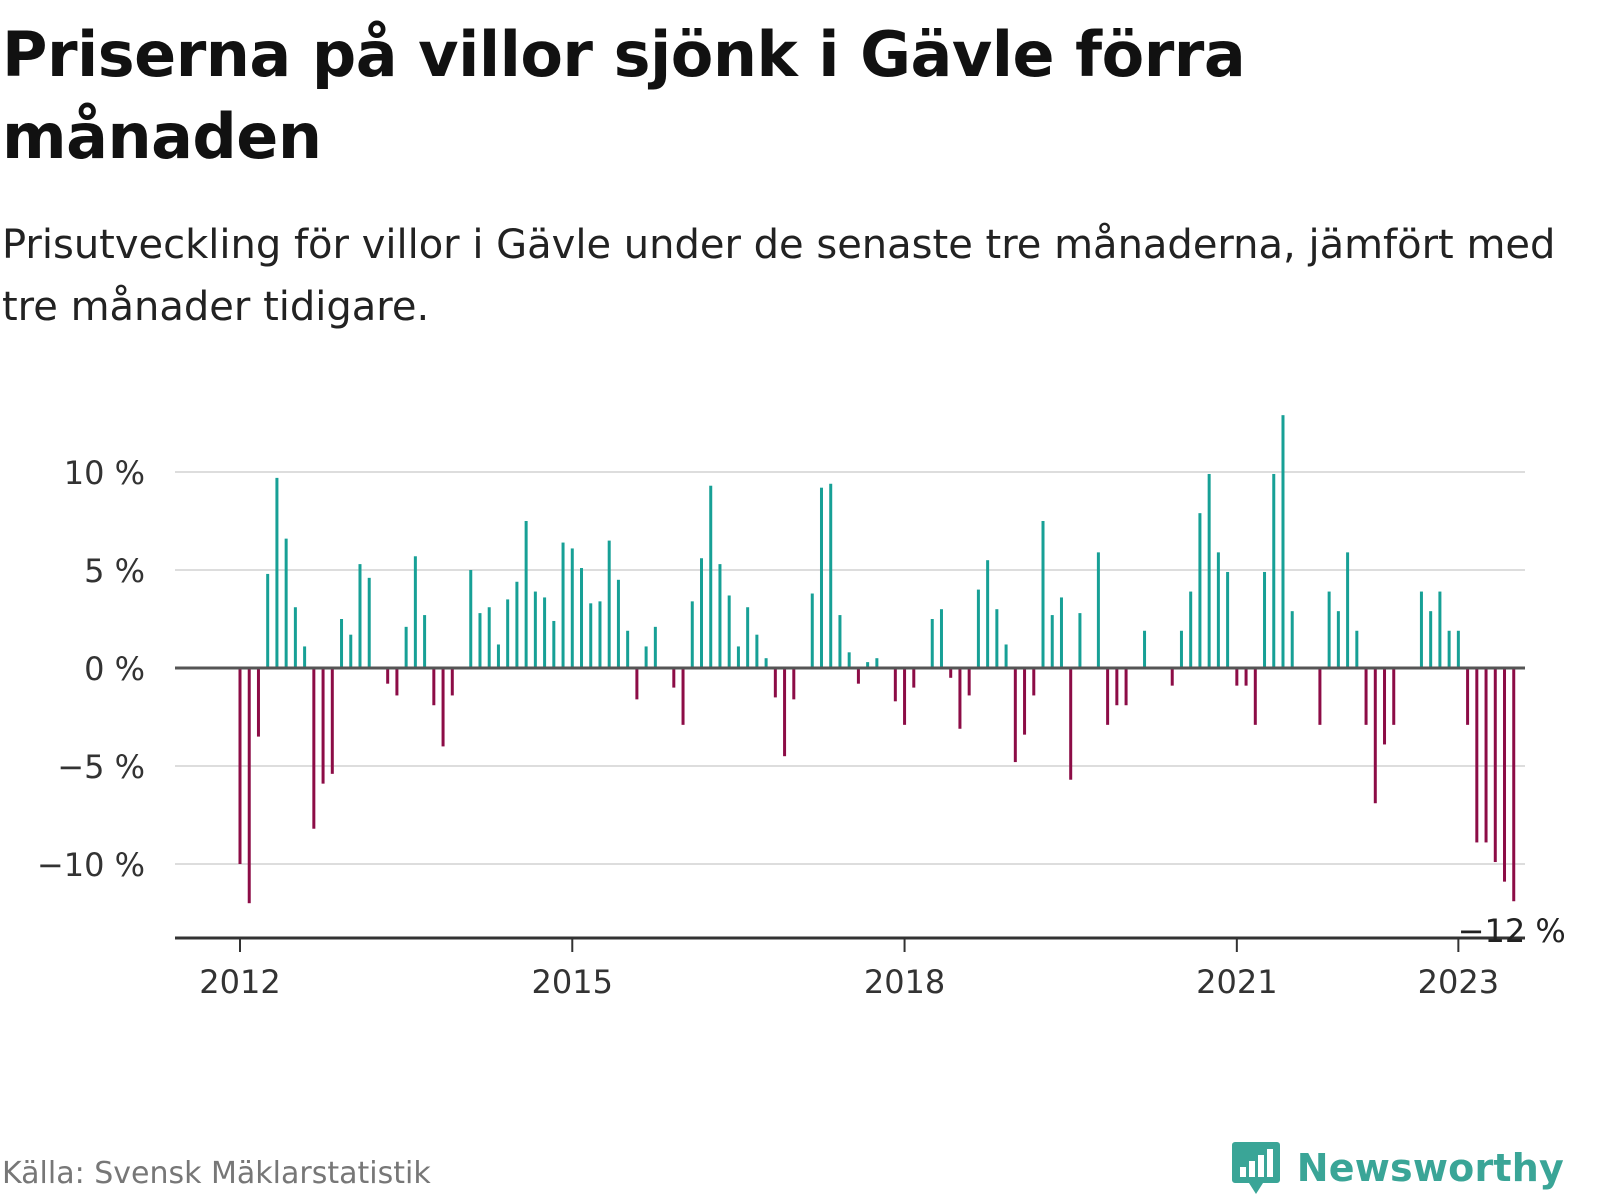  Describe the element at coordinates (114, 571) in the screenshot. I see `y-tick-label: 5 %` at that location.